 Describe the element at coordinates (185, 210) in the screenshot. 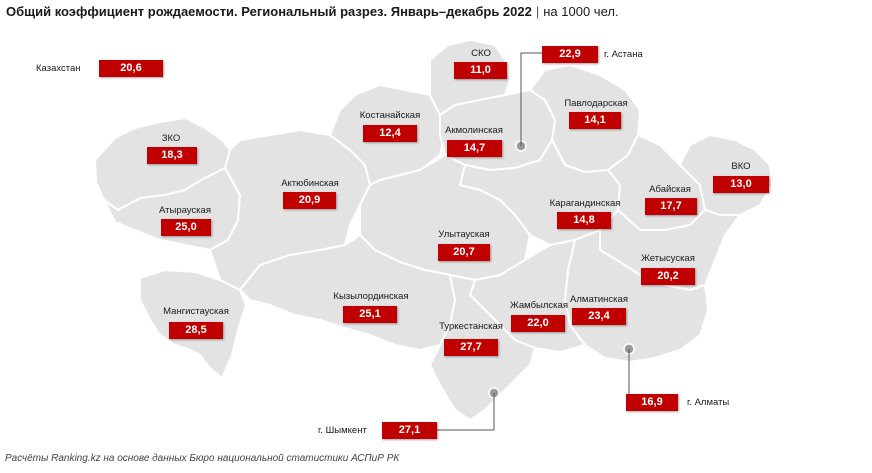

I see `atyrau-label: Атырауская` at that location.